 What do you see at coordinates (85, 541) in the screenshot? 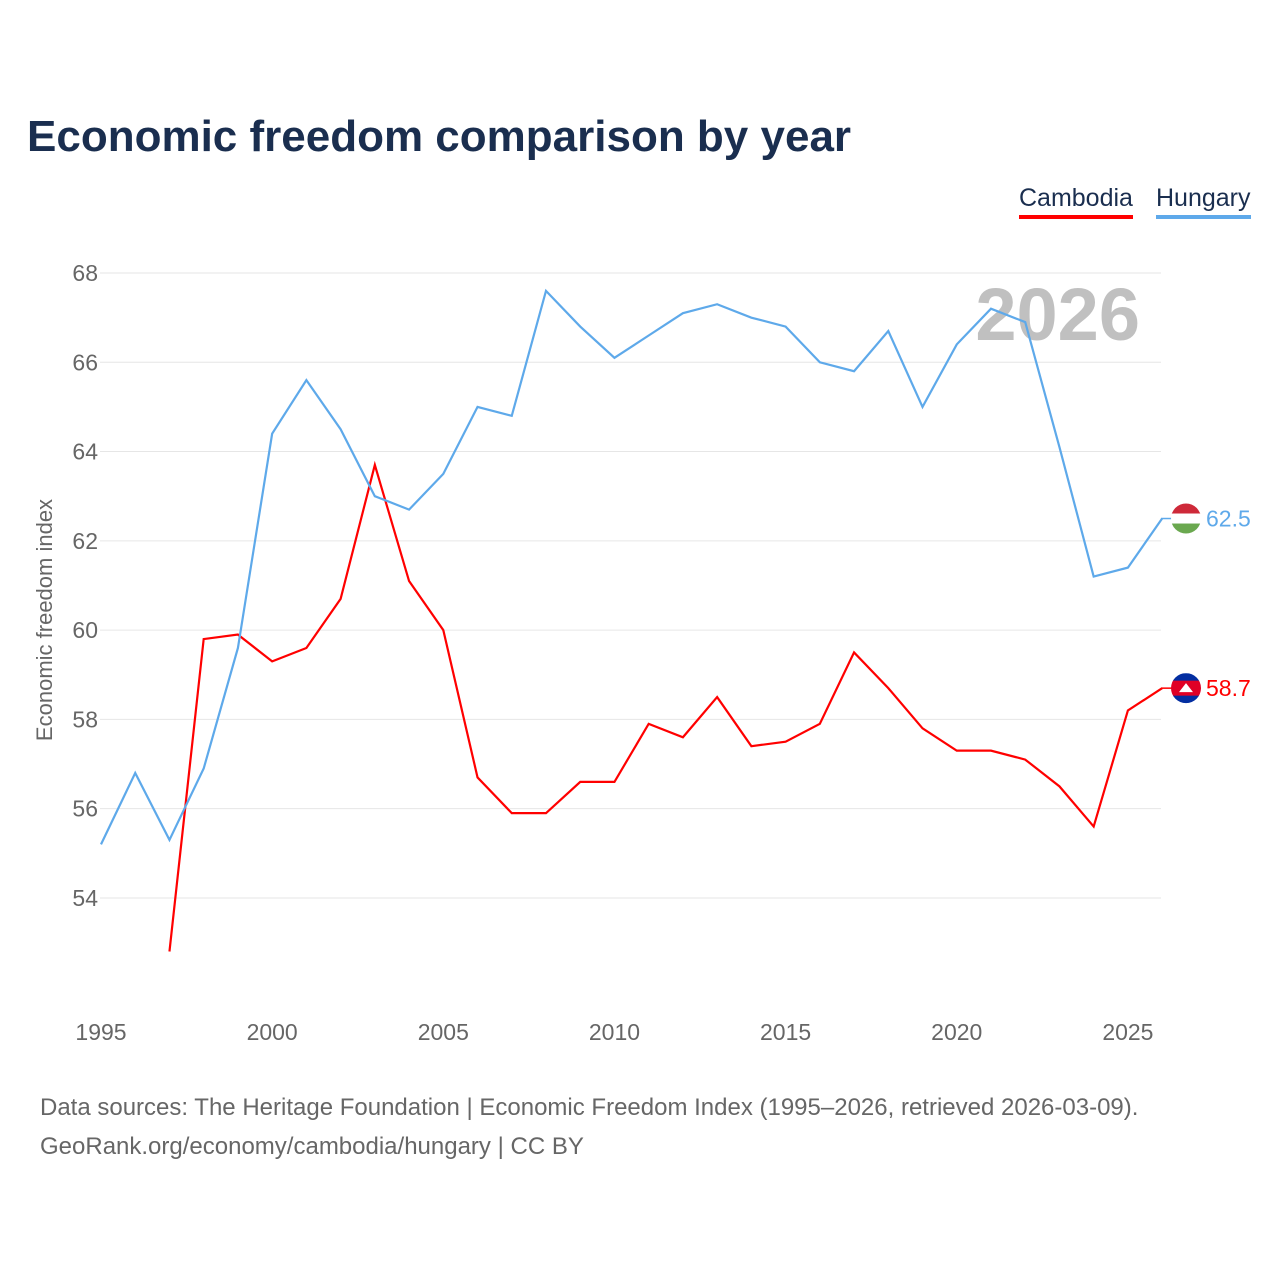
I see `y-tick-label: 62` at bounding box center [85, 541].